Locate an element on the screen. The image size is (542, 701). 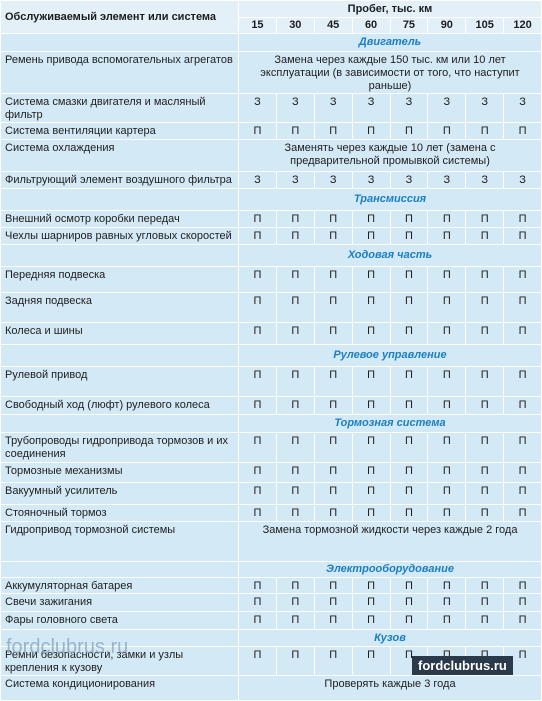
section-row: Рулевое управление is located at coordinates (271, 355).